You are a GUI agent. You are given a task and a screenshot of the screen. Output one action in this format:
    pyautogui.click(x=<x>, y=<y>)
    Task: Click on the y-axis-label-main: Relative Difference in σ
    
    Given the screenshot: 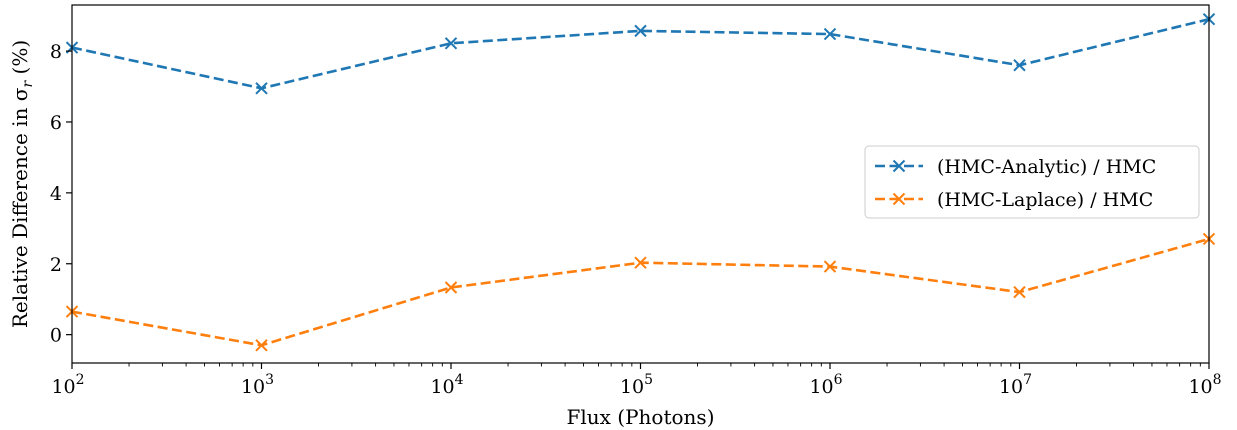 What is the action you would take?
    pyautogui.click(x=20, y=207)
    